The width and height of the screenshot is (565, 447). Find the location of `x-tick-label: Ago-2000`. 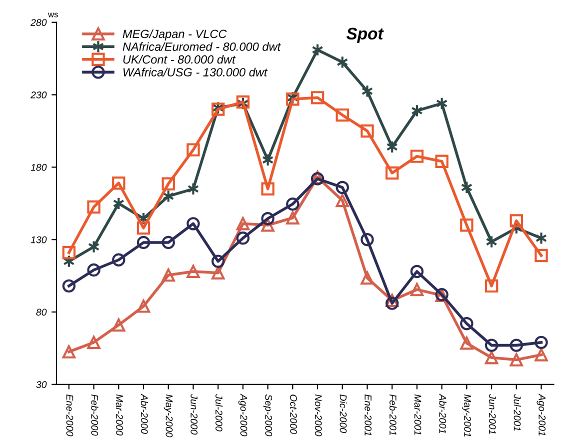

x-tick-label: Ago-2000 is located at coordinates (243, 415).